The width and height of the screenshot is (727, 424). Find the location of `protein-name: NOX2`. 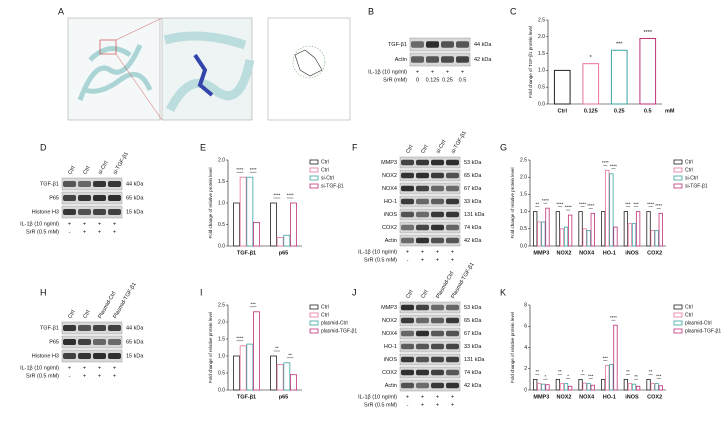

protein-name: NOX2 is located at coordinates (389, 176).